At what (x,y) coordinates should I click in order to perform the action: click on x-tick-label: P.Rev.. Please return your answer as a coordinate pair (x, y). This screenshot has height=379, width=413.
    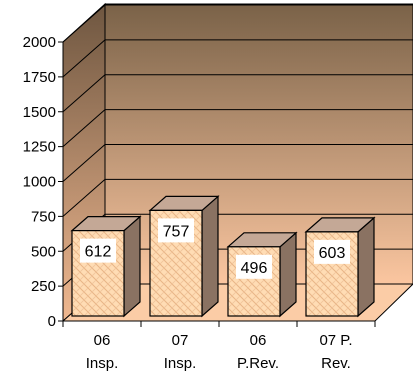
    Looking at the image, I should click on (258, 363).